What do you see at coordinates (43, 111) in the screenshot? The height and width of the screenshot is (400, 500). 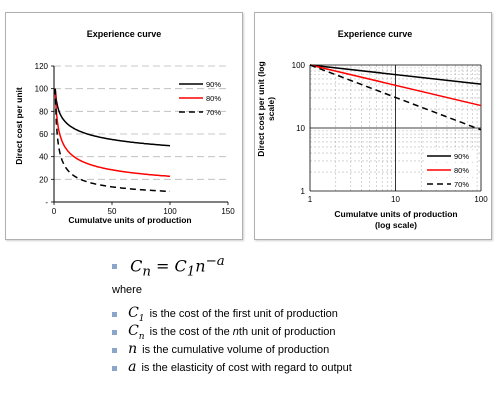 I see `y-tick-label: 80` at bounding box center [43, 111].